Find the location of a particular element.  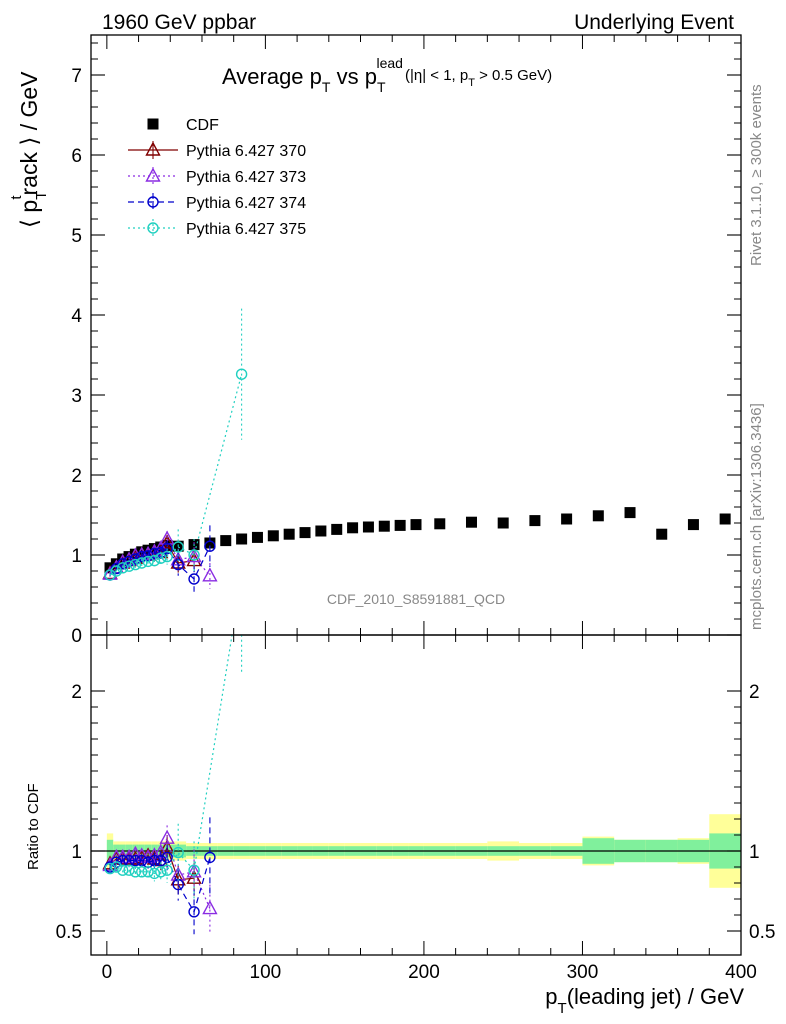

header-right-label: Underlying Event is located at coordinates (654, 22).